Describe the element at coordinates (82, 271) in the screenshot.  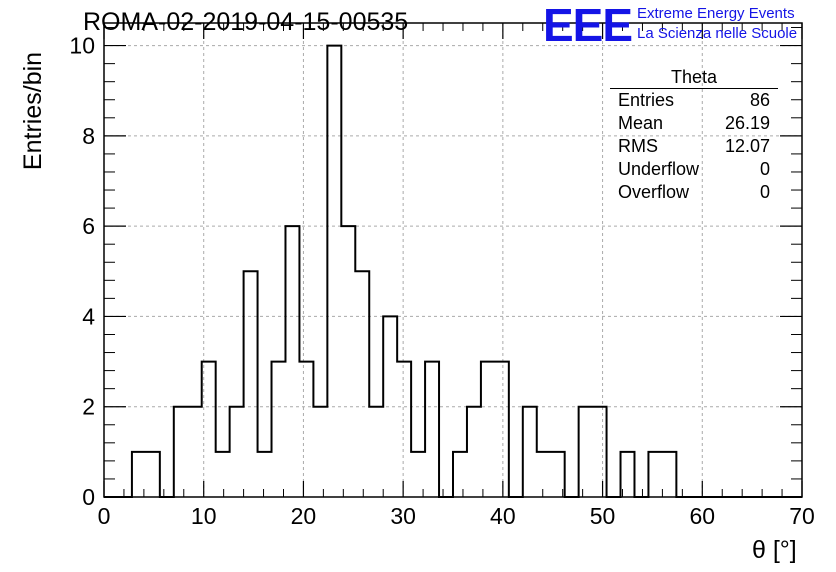
I see `y-tick-labels: 0 2 4 6 8 10` at that location.